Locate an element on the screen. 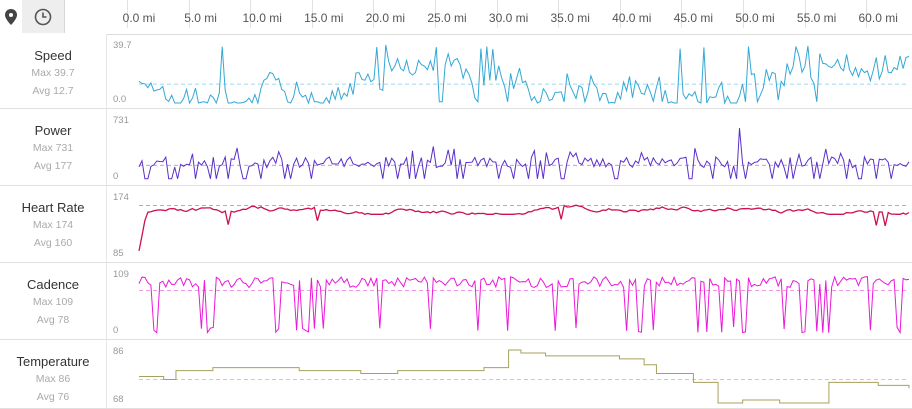 The width and height of the screenshot is (912, 409). axis-tick-label: 0.0 mi is located at coordinates (139, 18).